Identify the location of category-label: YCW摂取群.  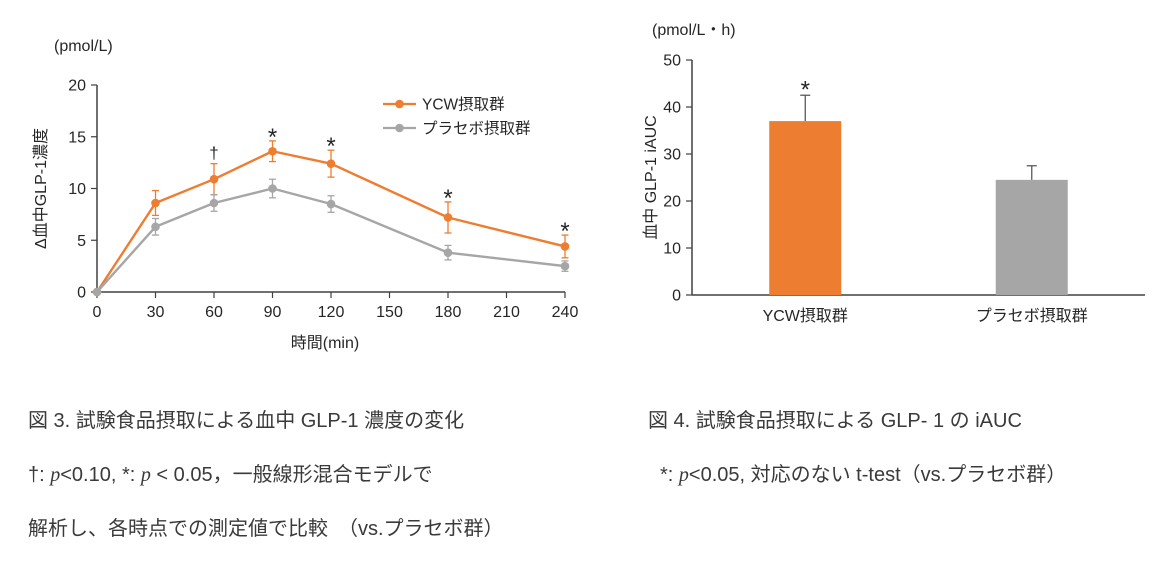
(805, 316).